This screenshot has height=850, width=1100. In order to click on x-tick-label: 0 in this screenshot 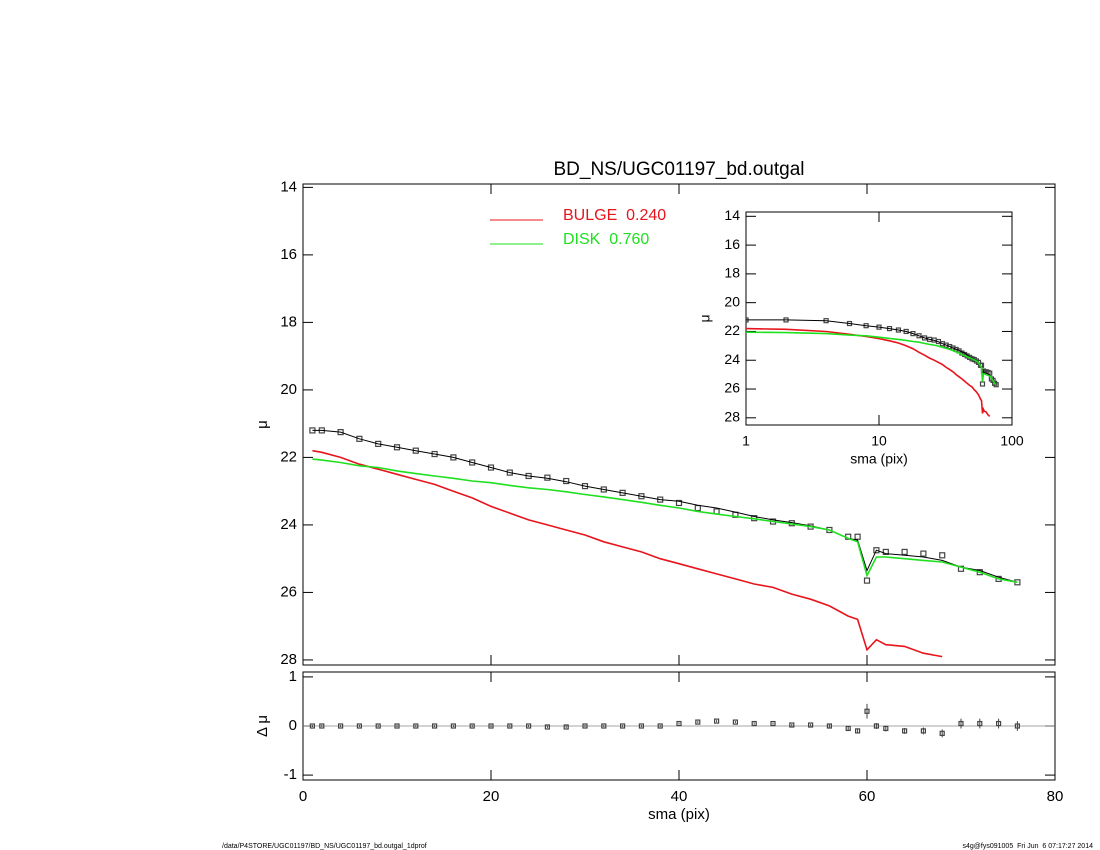, I will do `click(303, 796)`.